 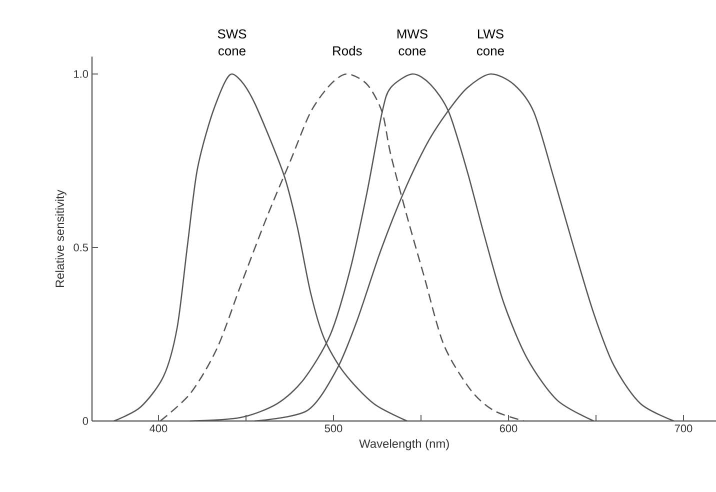 What do you see at coordinates (81, 74) in the screenshot?
I see `y-tick-label: 1.0` at bounding box center [81, 74].